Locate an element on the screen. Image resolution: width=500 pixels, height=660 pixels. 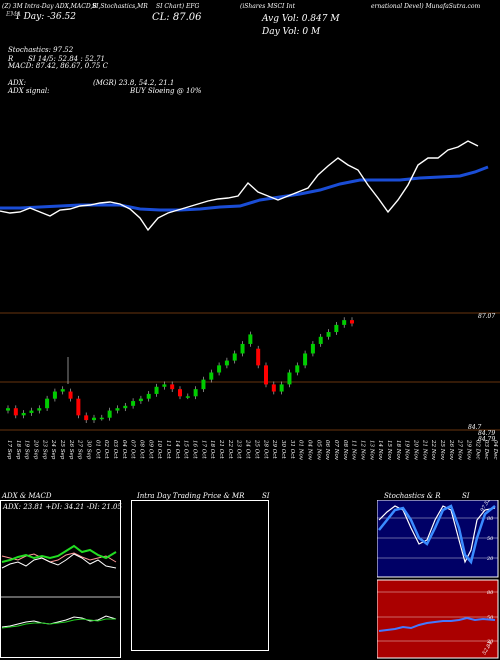
date-tick-label: 15 Oct is located at coordinates (186, 449).